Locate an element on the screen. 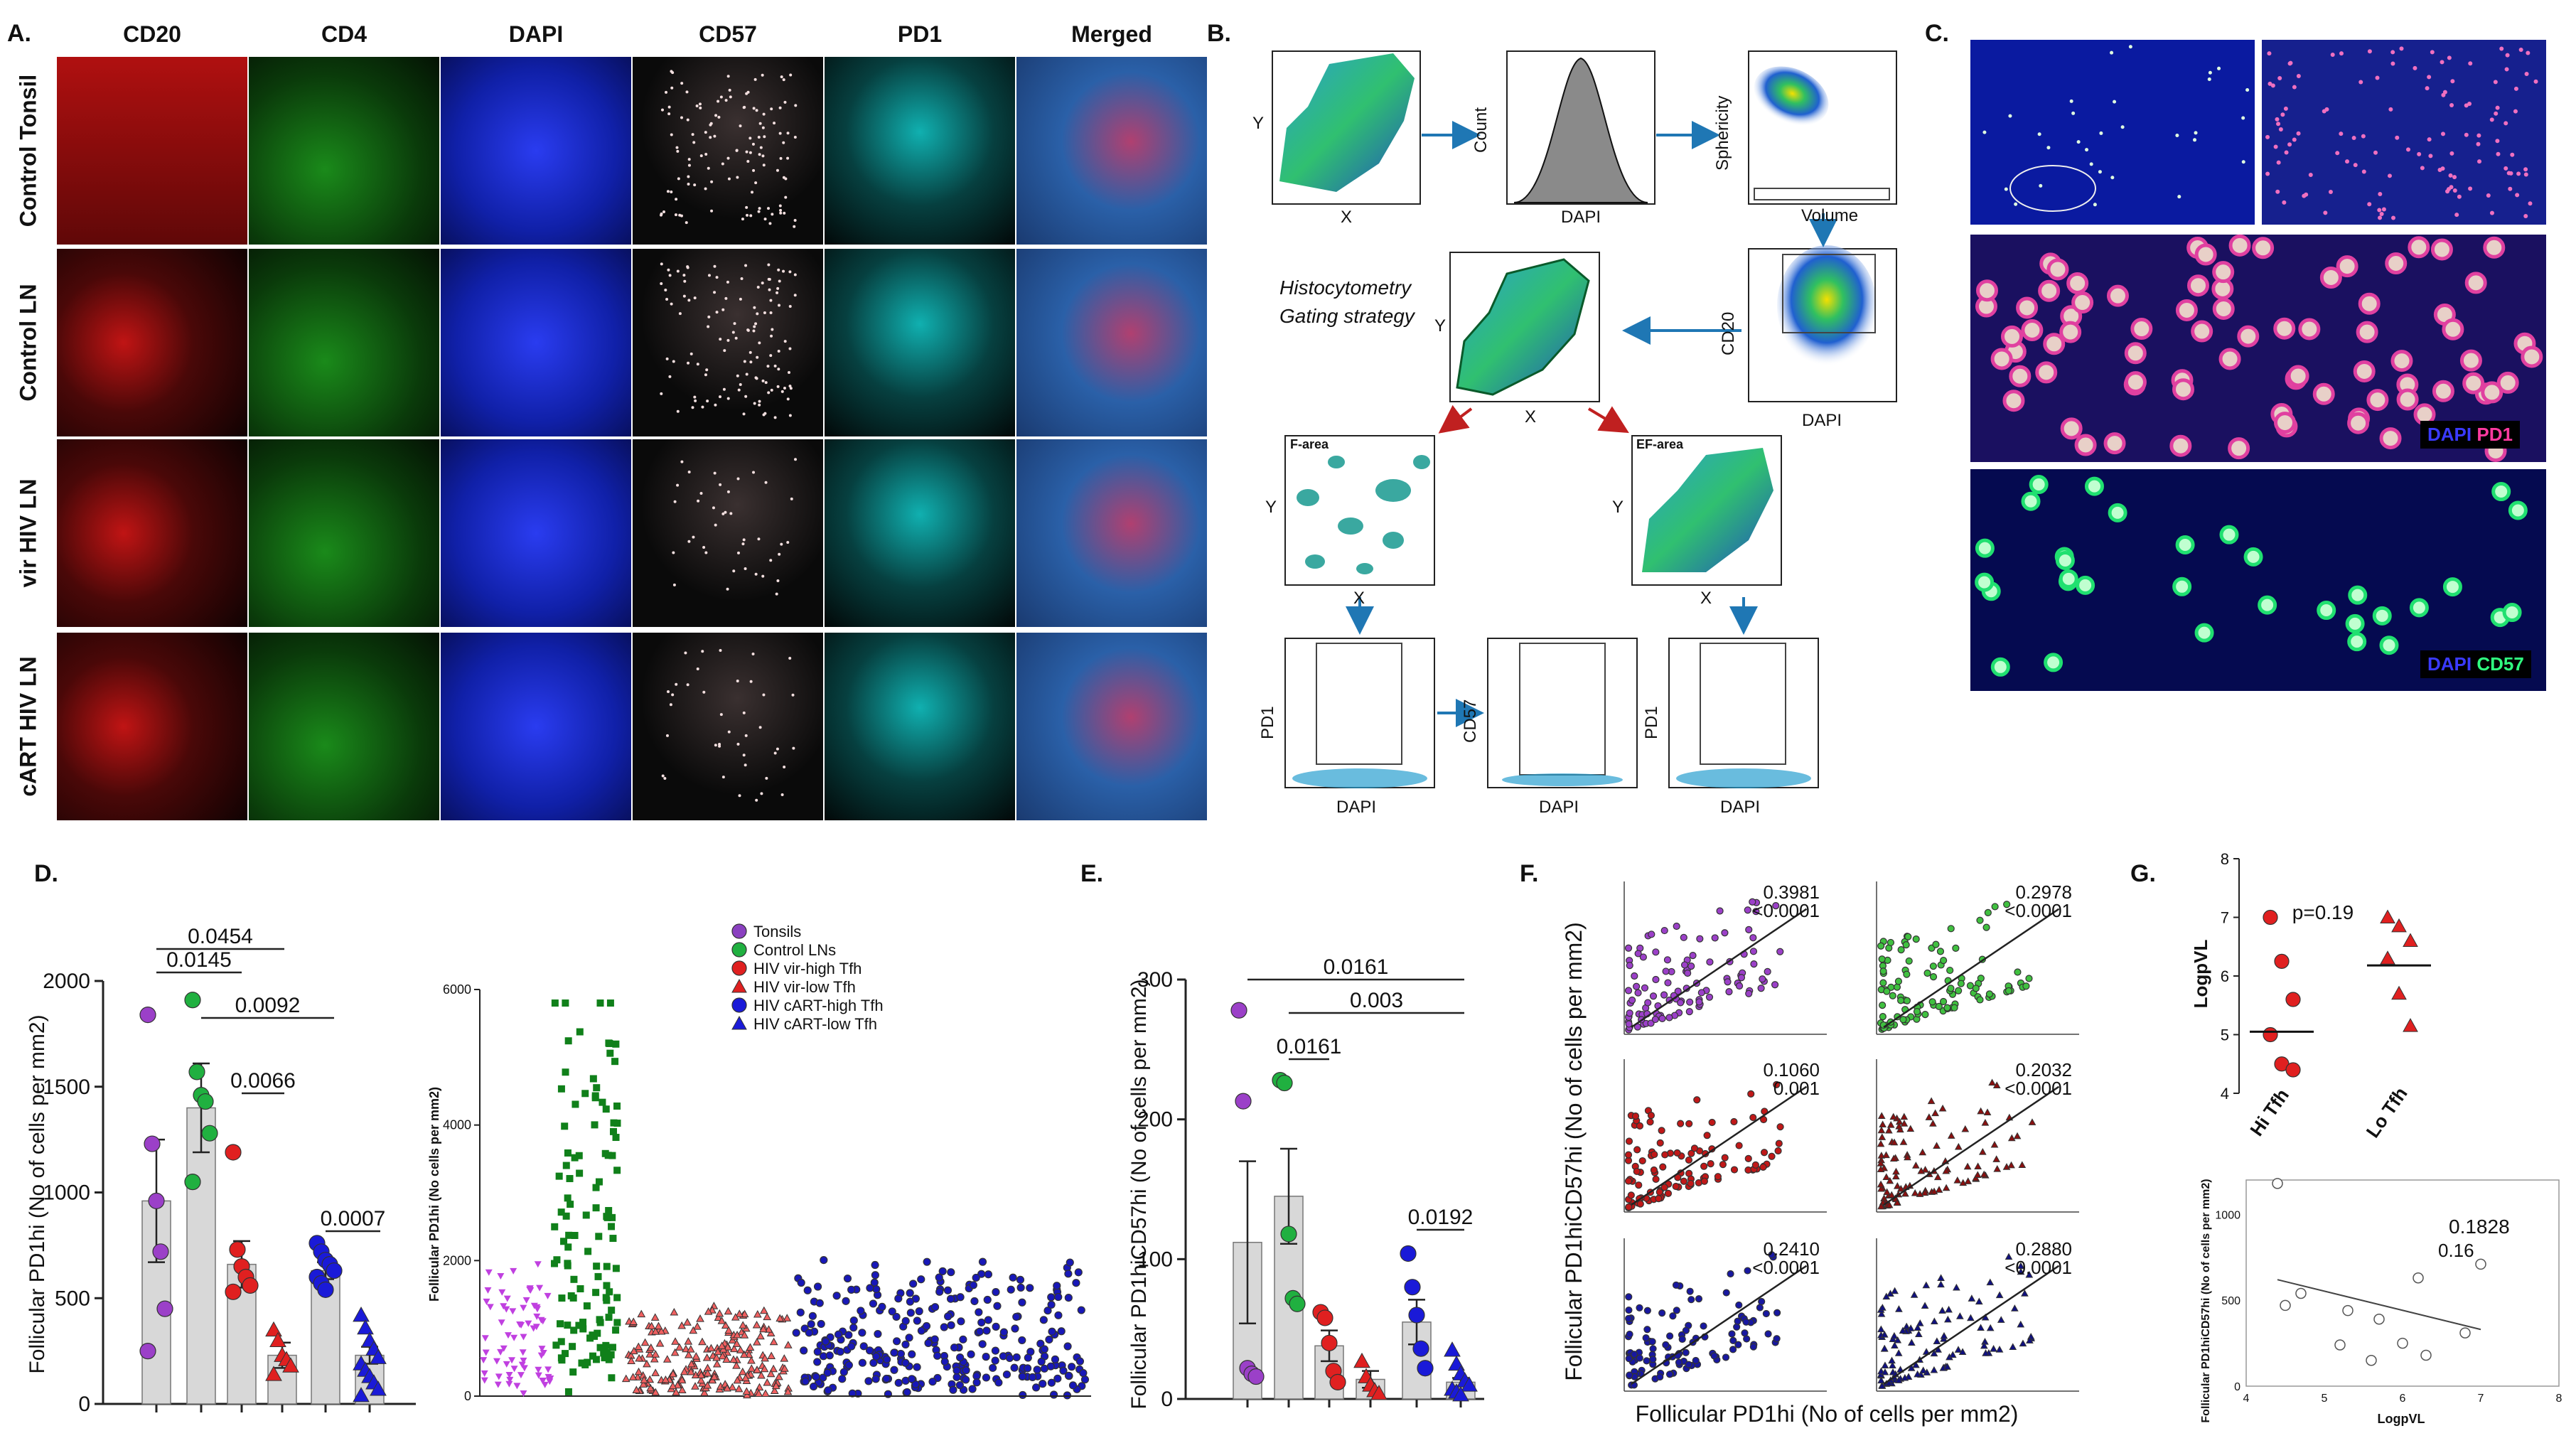  f-p-value: <0.0001 is located at coordinates (2038, 911).